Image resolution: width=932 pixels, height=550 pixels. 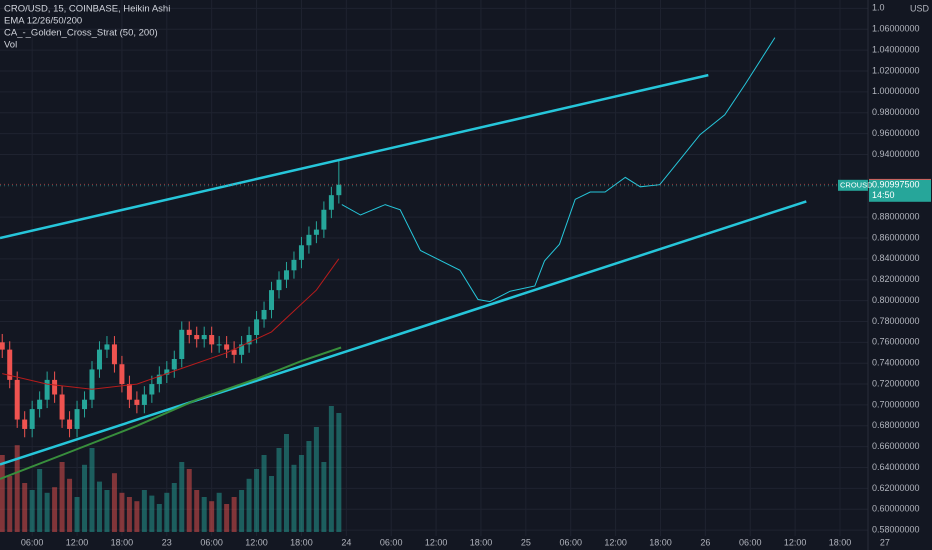 I want to click on x-tick-label: 27, so click(x=885, y=542).